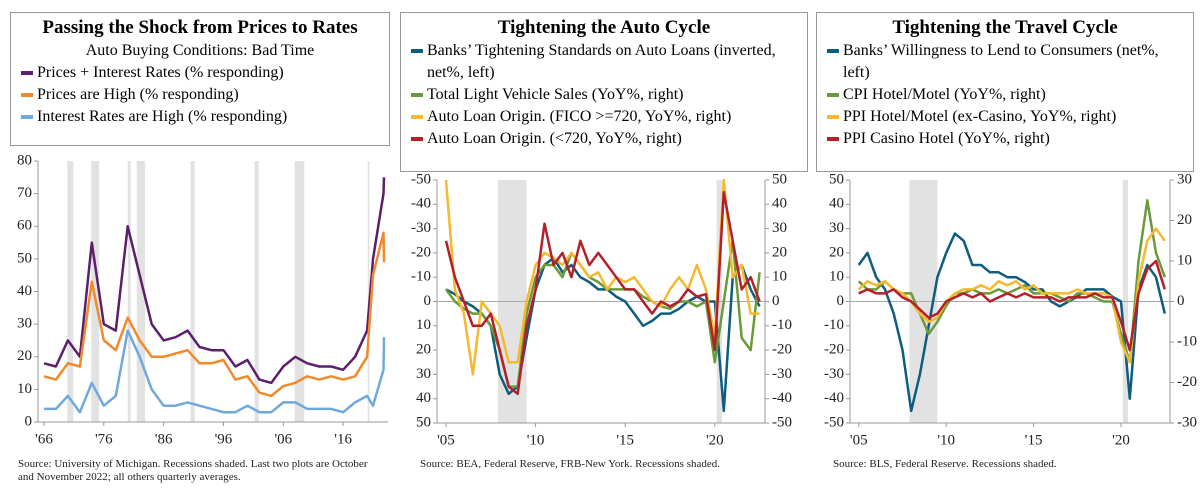 Image resolution: width=1200 pixels, height=494 pixels. Describe the element at coordinates (779, 179) in the screenshot. I see `y2-tick-label: 50` at that location.